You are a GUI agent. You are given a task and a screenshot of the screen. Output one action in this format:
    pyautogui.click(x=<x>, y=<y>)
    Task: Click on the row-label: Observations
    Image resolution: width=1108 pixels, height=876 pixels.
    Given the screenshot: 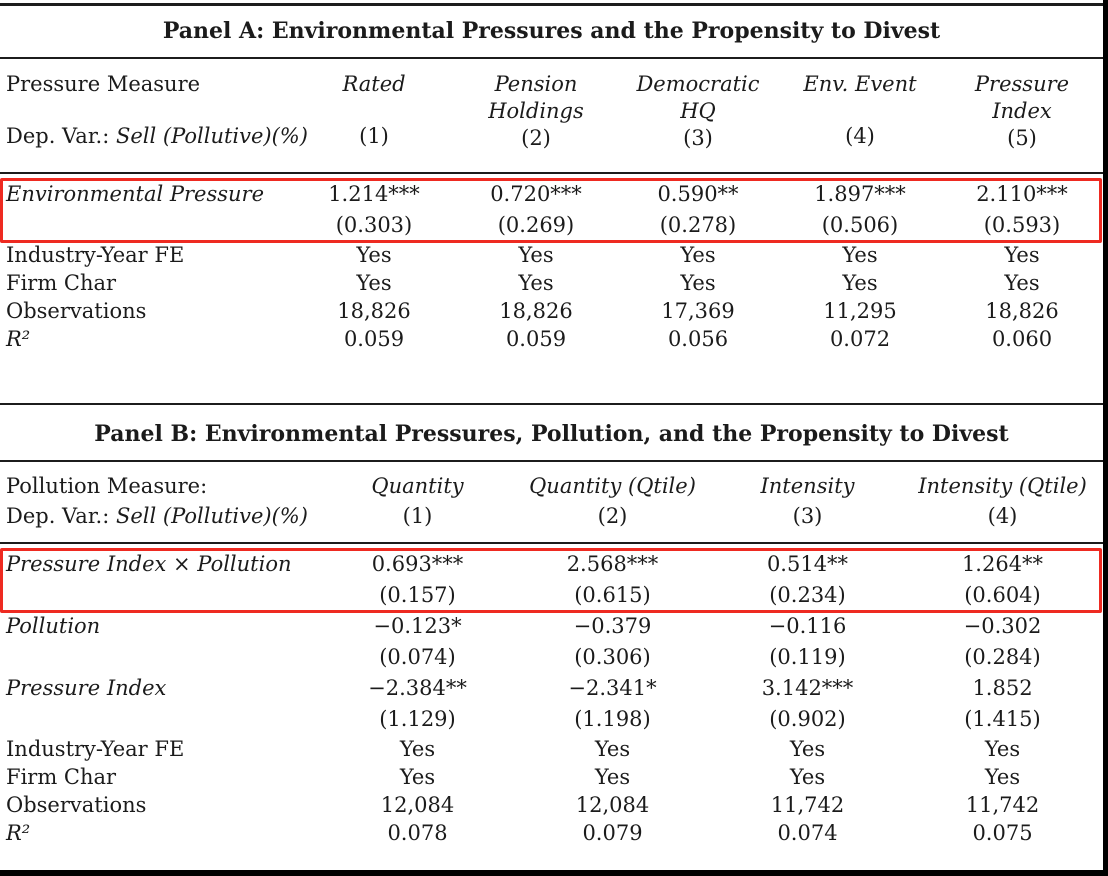 What is the action you would take?
    pyautogui.click(x=76, y=311)
    